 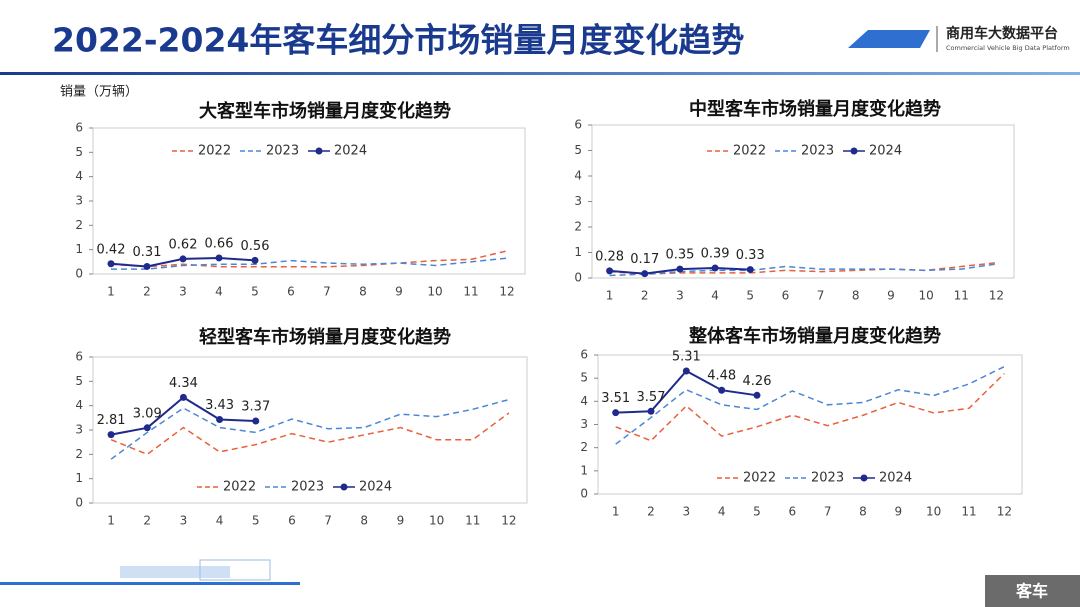 I want to click on footer-label: 客车, so click(x=1032, y=591).